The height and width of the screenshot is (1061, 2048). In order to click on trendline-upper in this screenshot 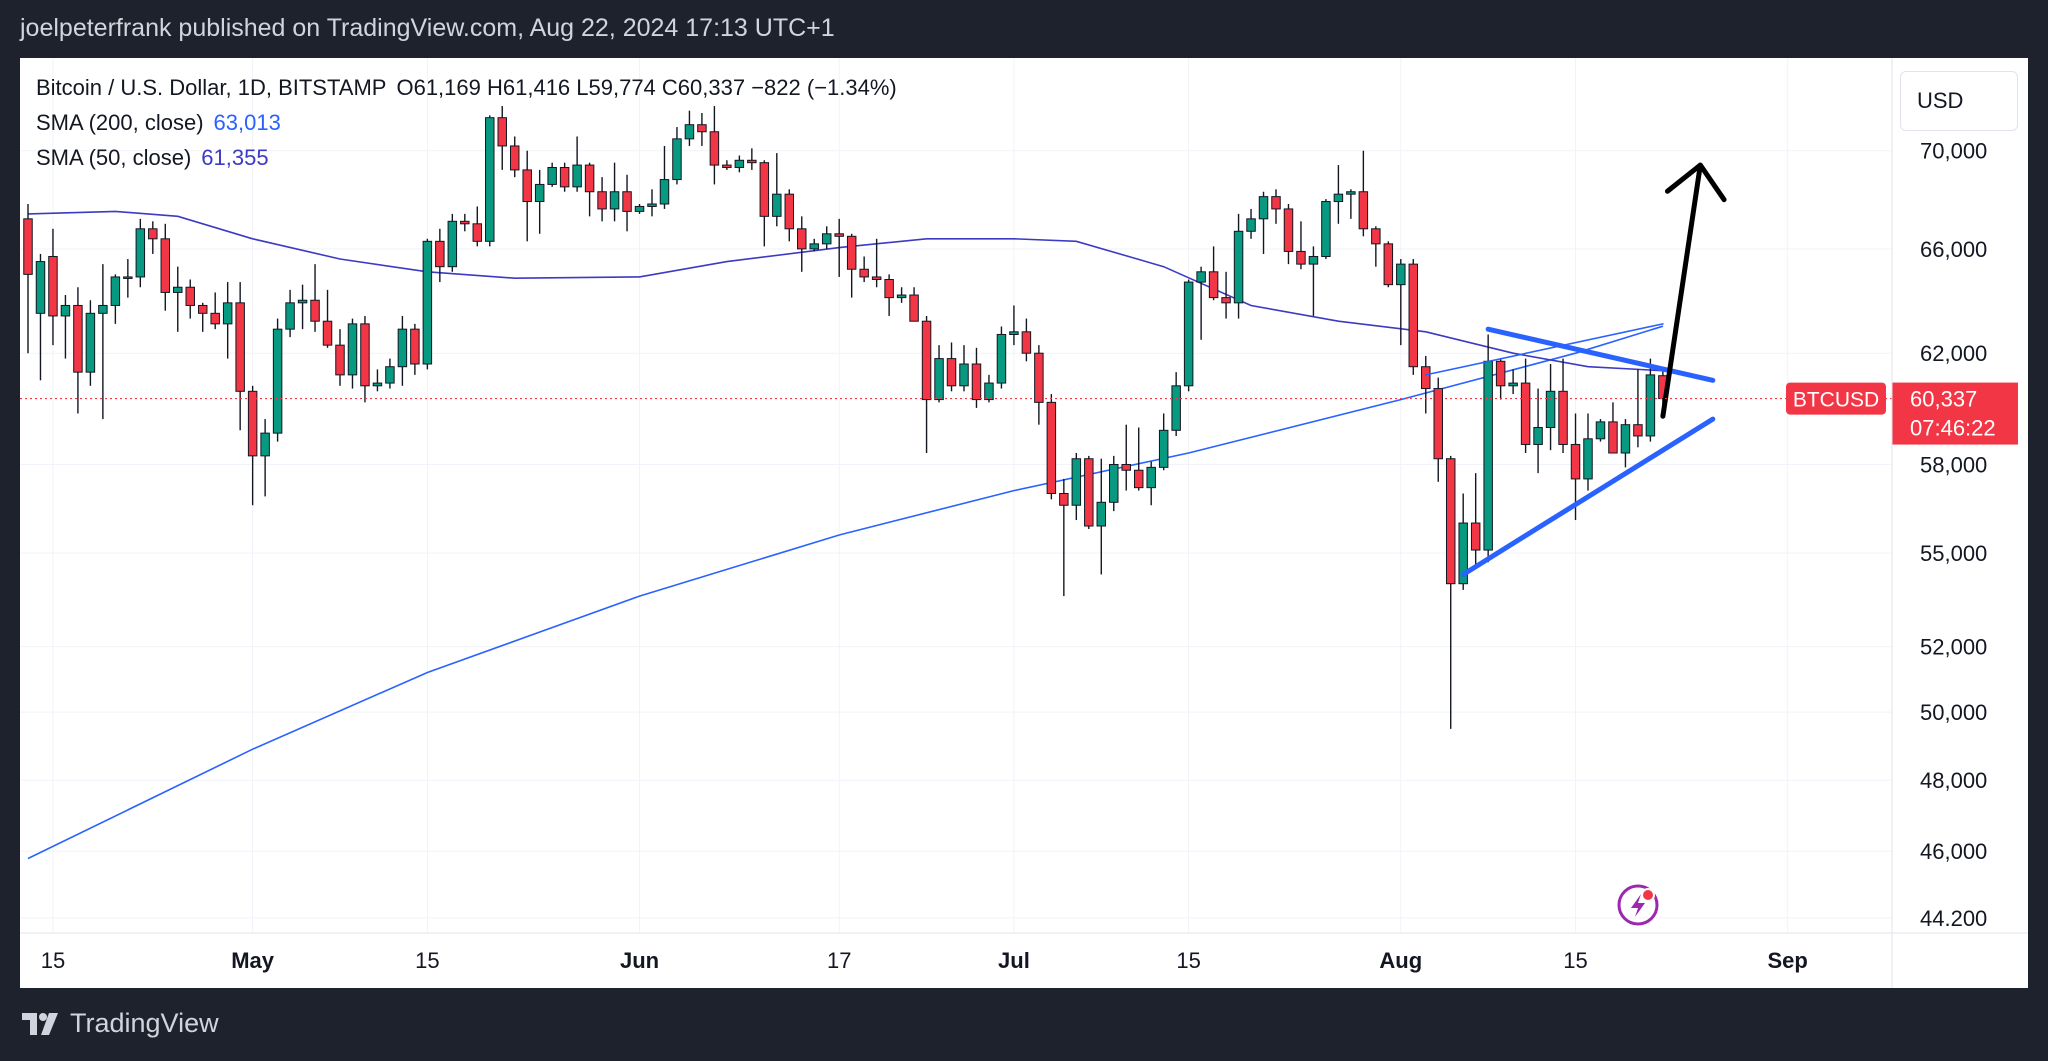, I will do `click(1600, 354)`.